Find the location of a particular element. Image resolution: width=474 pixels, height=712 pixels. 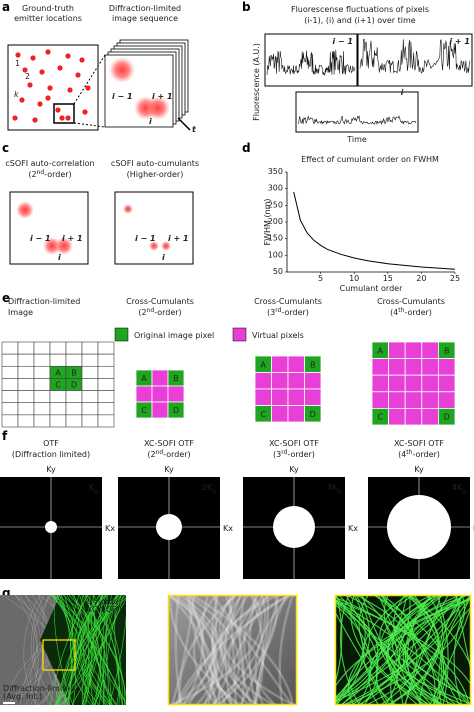

label: Time is located at coordinates (356, 139).